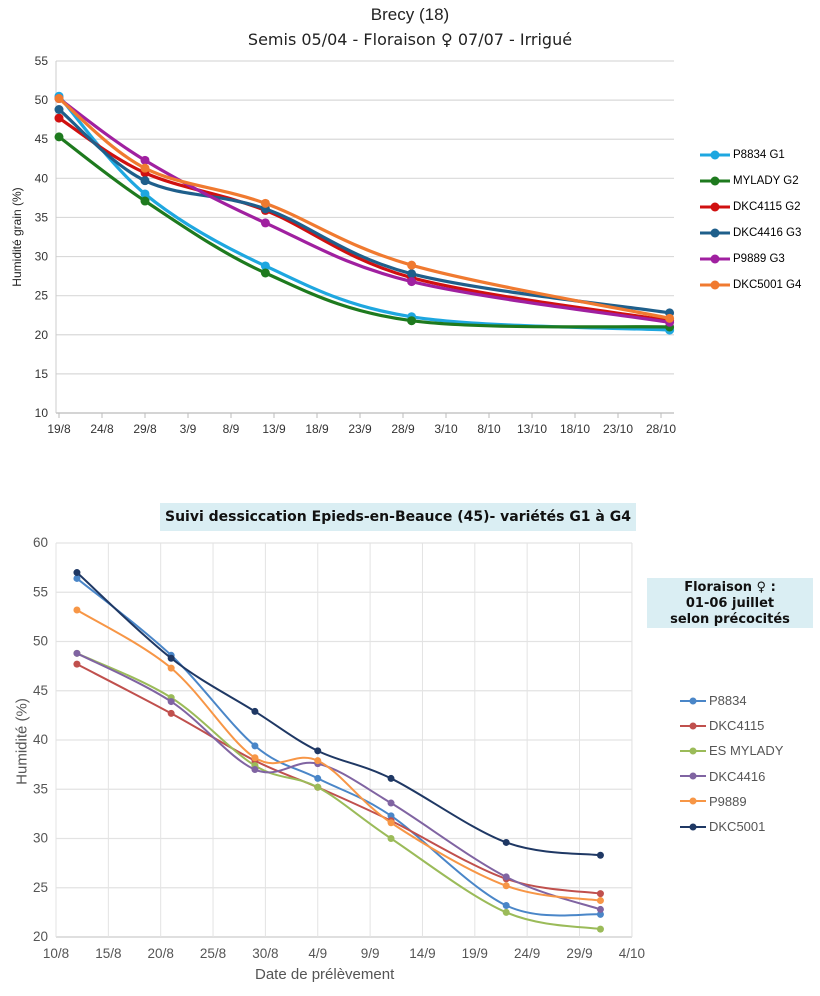  Describe the element at coordinates (731, 750) in the screenshot. I see `legend-item: ES MYLADY` at that location.